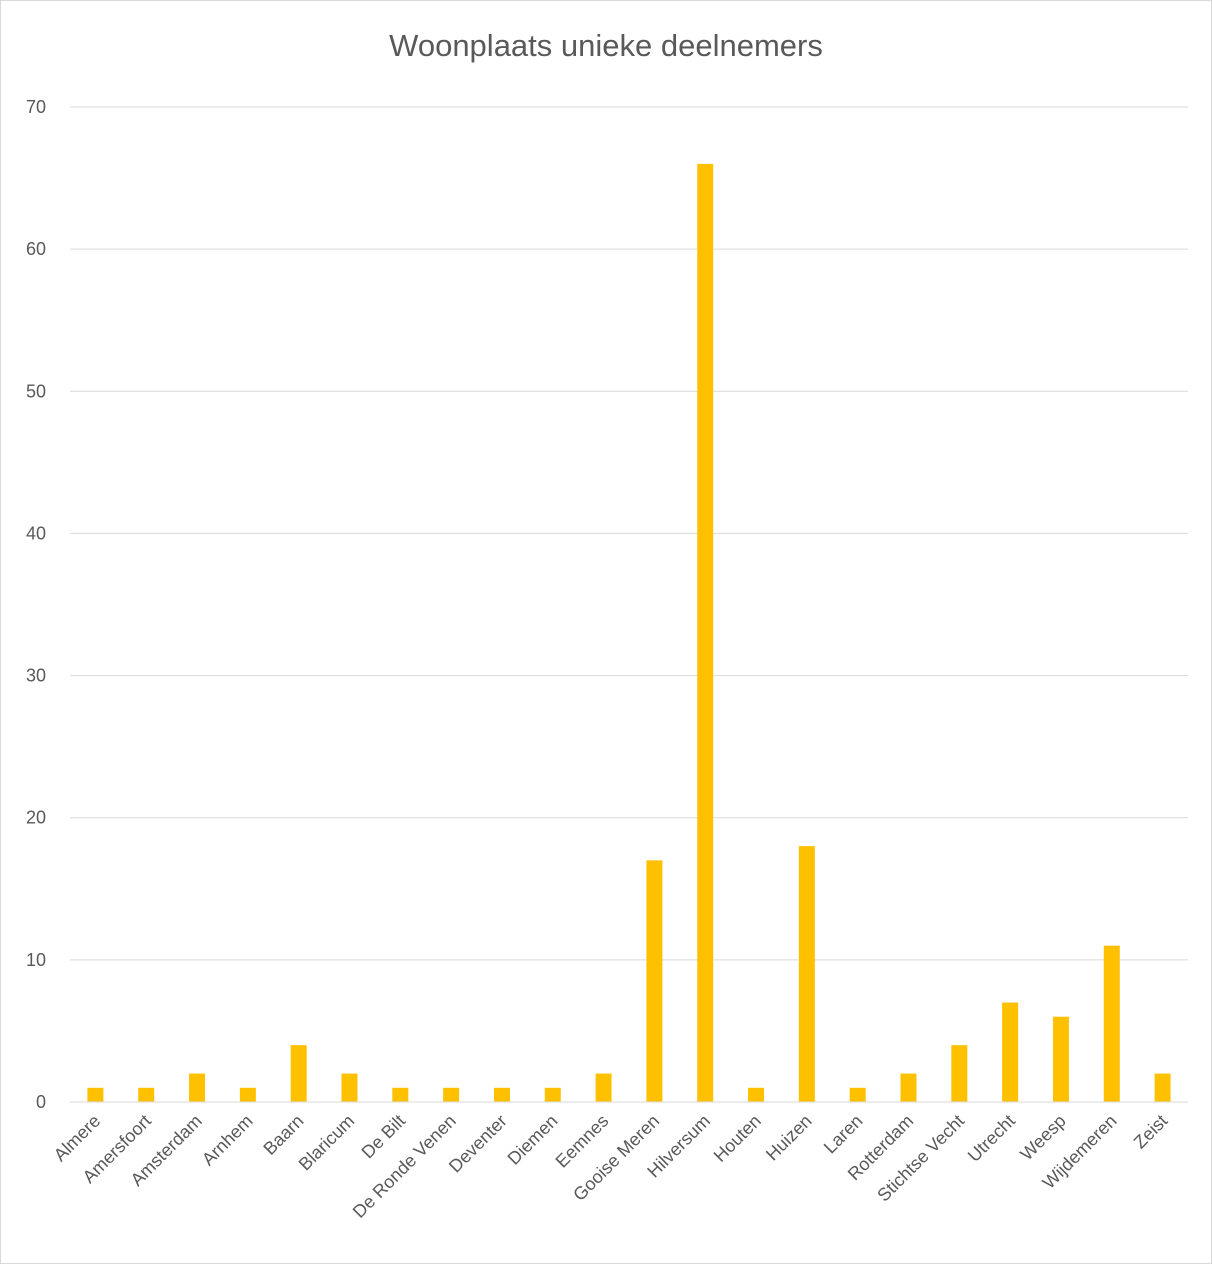 The height and width of the screenshot is (1264, 1212). Describe the element at coordinates (959, 1073) in the screenshot. I see `bar-stichtse-vecht` at that location.